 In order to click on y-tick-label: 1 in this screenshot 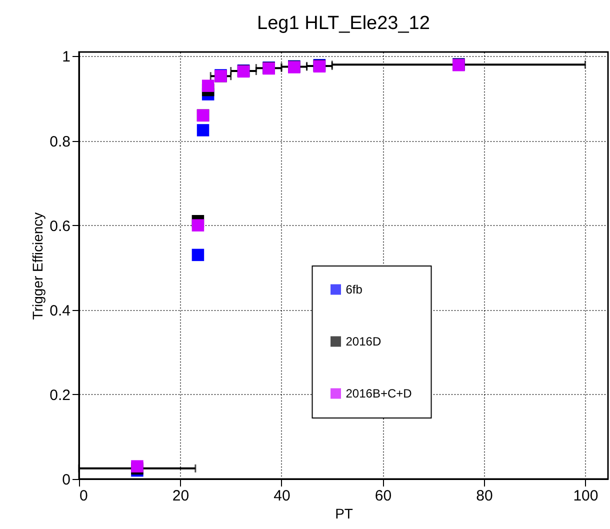, I will do `click(66, 57)`.